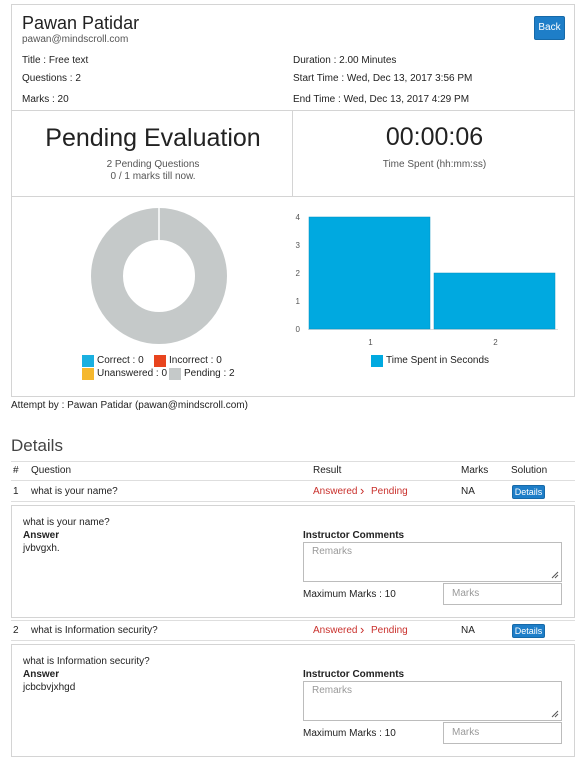 Image resolution: width=587 pixels, height=765 pixels. I want to click on marks-till-now: 0 / 1 marks till now., so click(153, 176).